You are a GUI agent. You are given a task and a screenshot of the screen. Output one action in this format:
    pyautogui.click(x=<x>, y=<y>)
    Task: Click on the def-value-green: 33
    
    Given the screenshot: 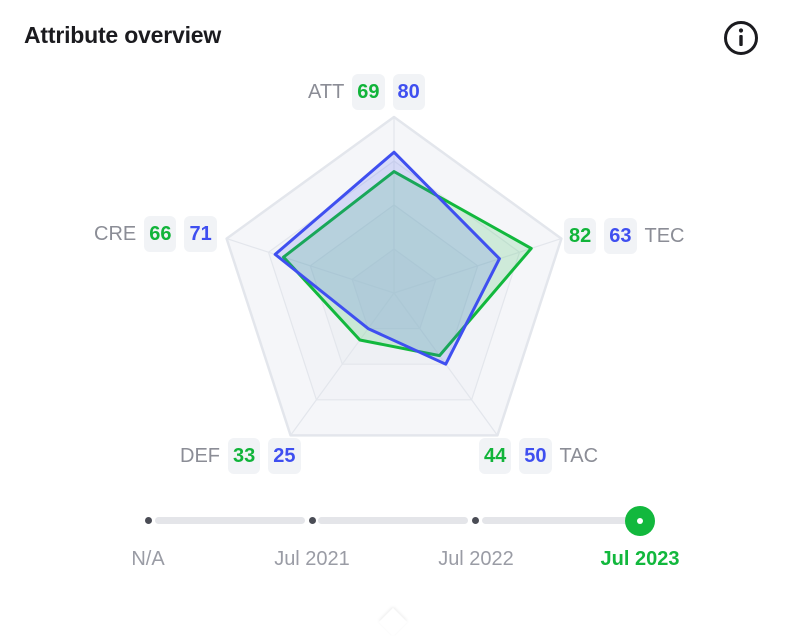 What is the action you would take?
    pyautogui.click(x=244, y=456)
    